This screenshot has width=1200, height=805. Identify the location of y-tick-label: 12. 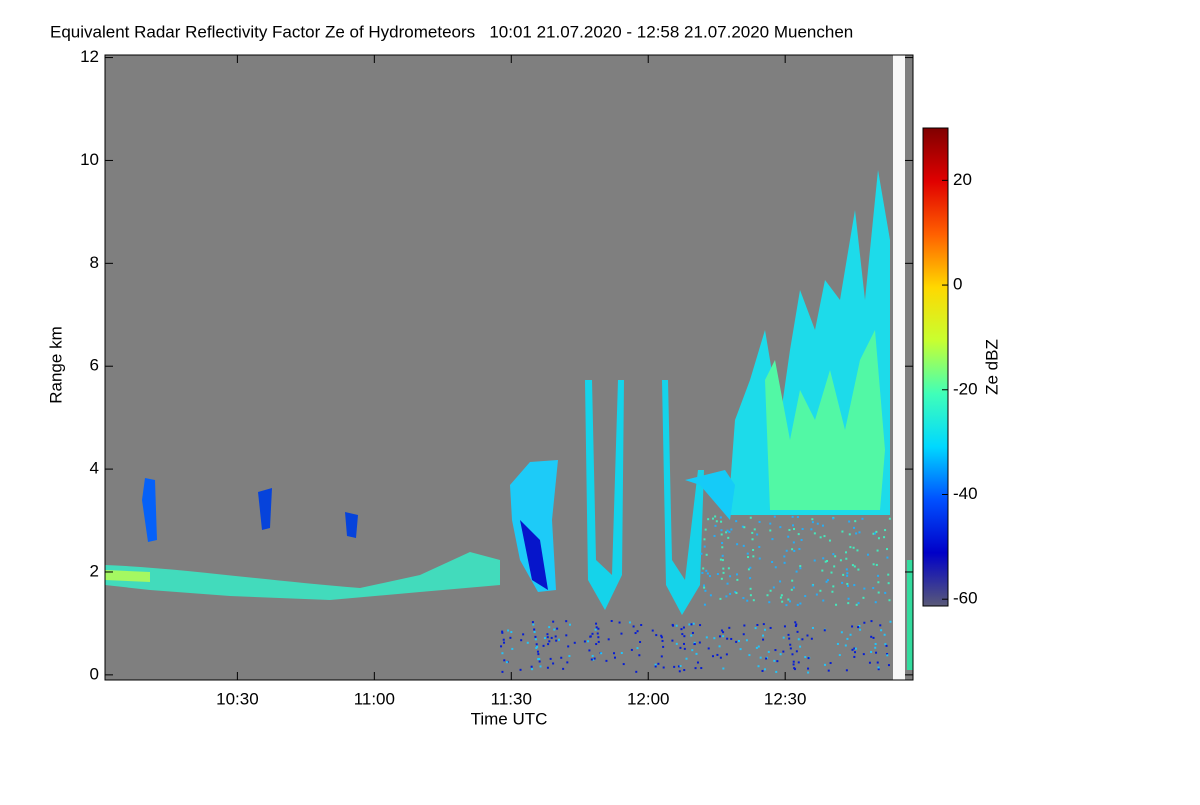
(89, 56).